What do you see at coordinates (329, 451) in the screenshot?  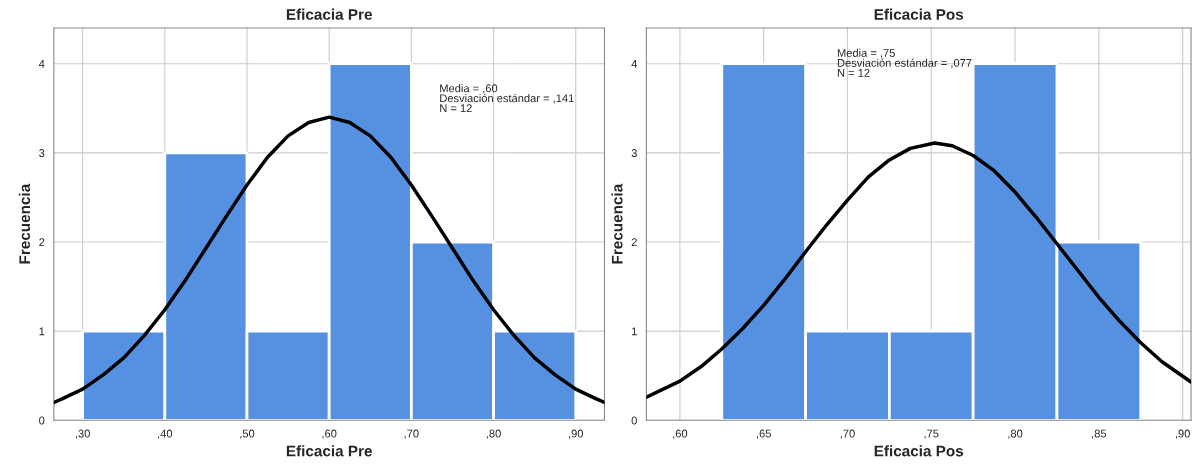 I see `x-axis-title: Eficacia Pre` at bounding box center [329, 451].